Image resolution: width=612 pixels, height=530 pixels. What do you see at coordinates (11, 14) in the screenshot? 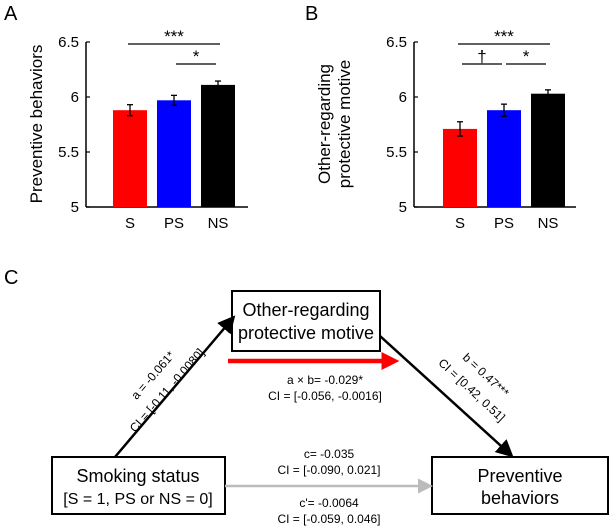
I see `panel-label-a: A` at bounding box center [11, 14].